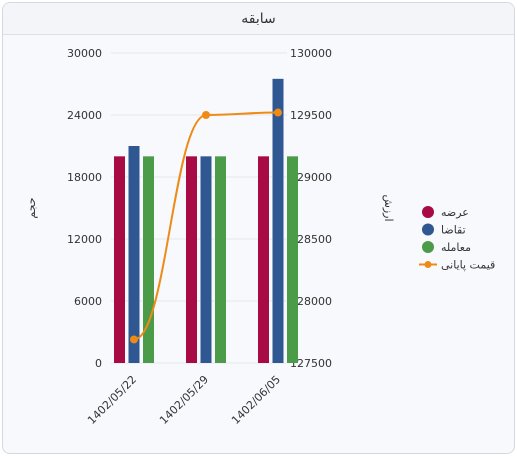 This screenshot has width=517, height=456. Describe the element at coordinates (311, 115) in the screenshot. I see `y-right-tick-label: 129500` at that location.